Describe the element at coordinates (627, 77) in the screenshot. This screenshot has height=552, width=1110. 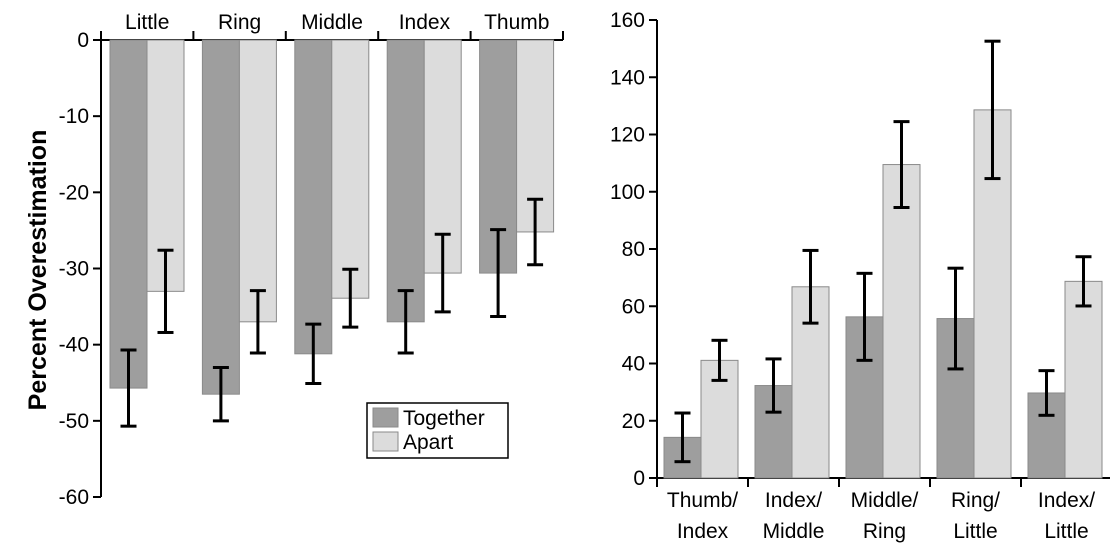
I see `chart1-y-tick-label: 140` at that location.